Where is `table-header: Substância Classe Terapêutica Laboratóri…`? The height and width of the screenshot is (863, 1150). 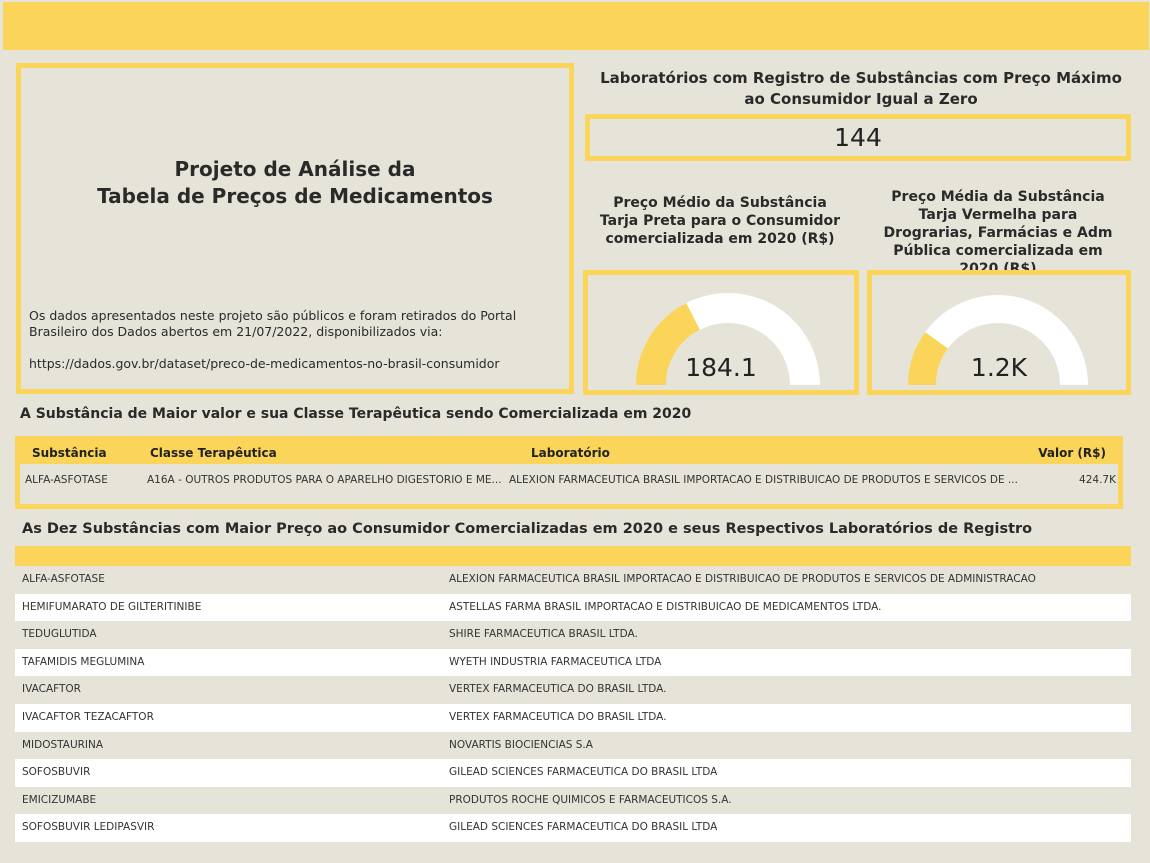
table-header: Substância Classe Terapêutica Laboratóri… is located at coordinates (569, 452).